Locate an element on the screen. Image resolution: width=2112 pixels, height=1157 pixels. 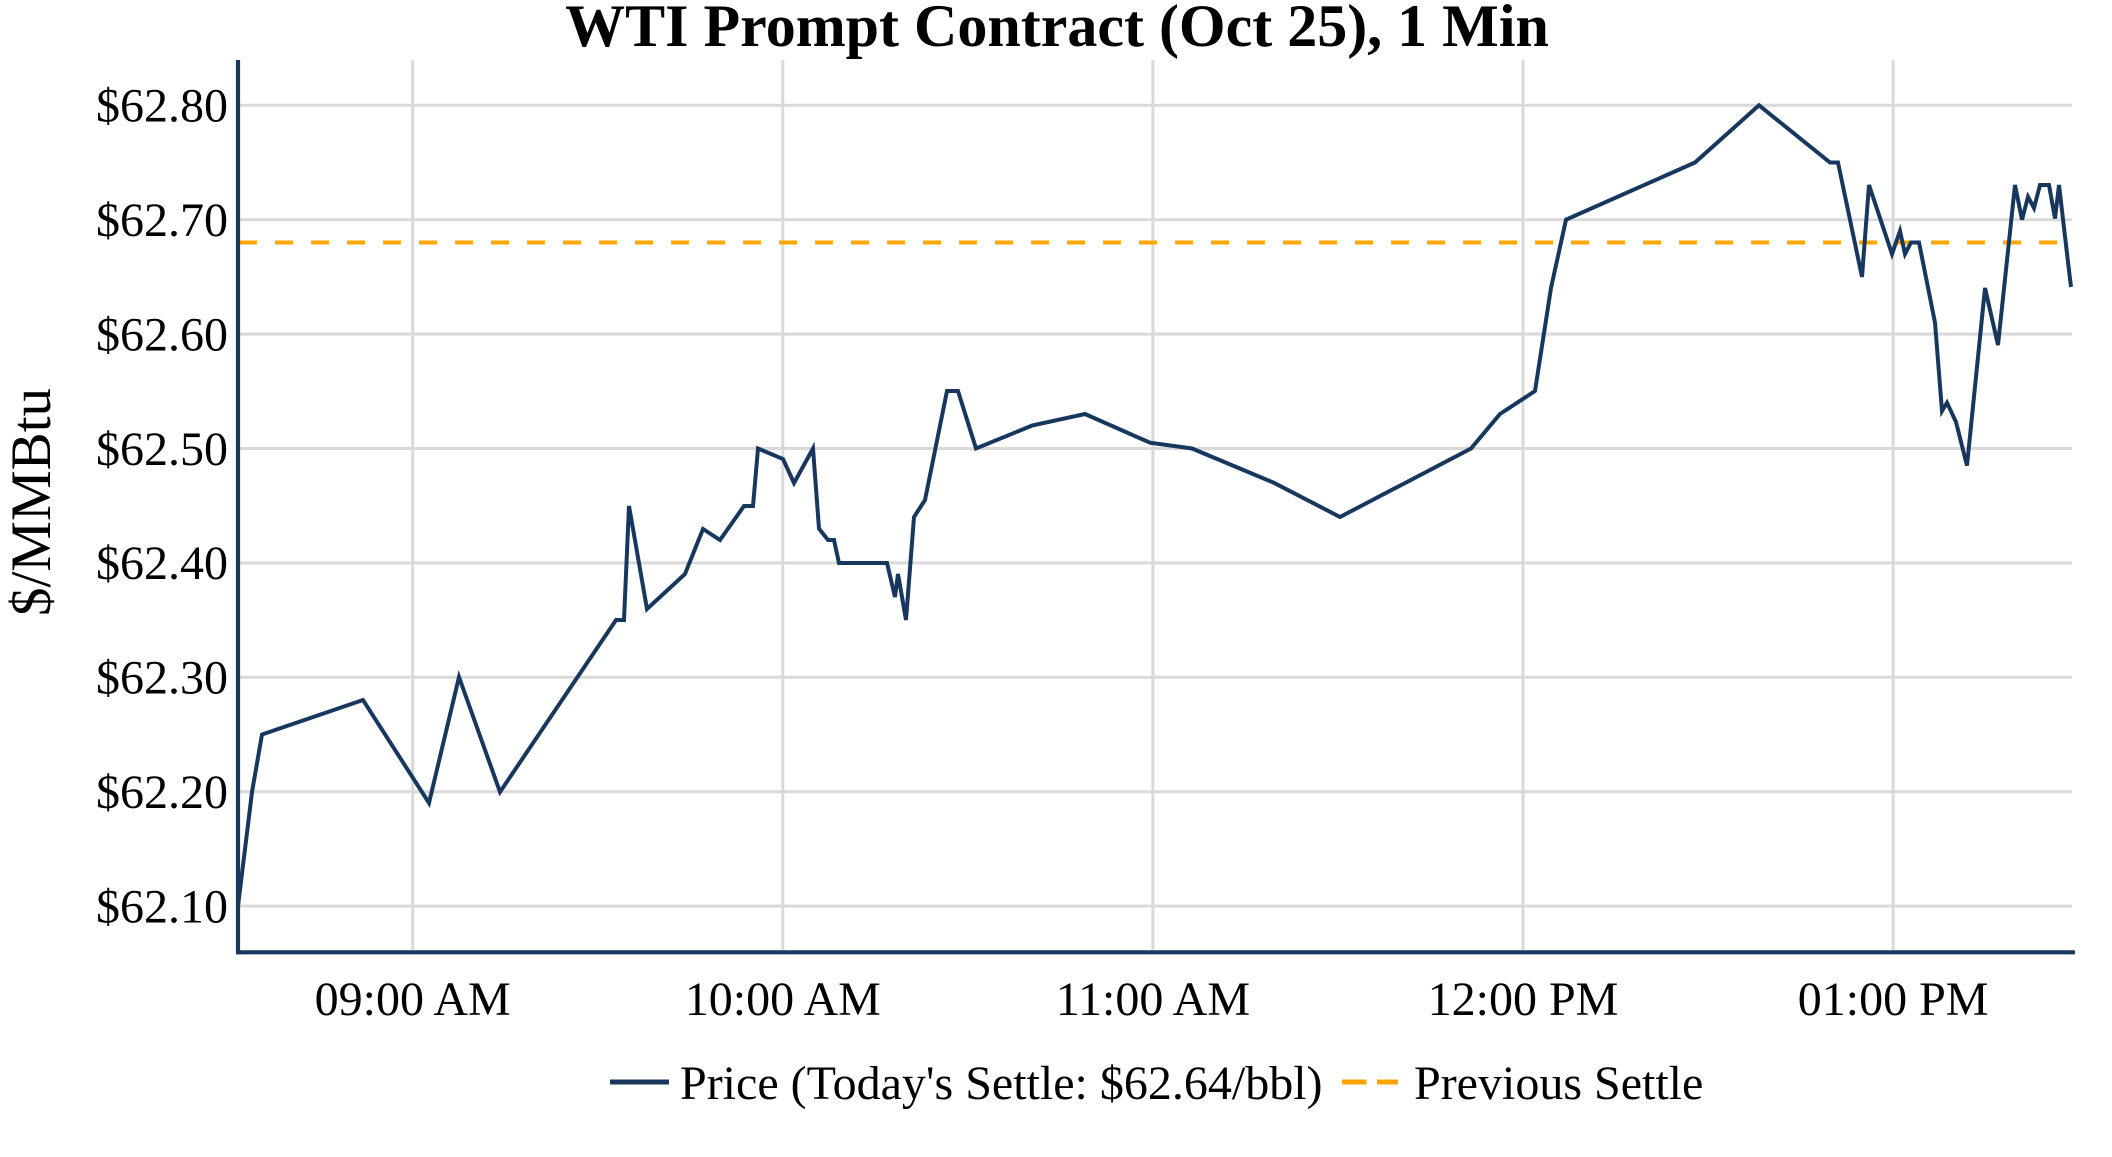
svg-text: $62.80 is located at coordinates (162, 106).